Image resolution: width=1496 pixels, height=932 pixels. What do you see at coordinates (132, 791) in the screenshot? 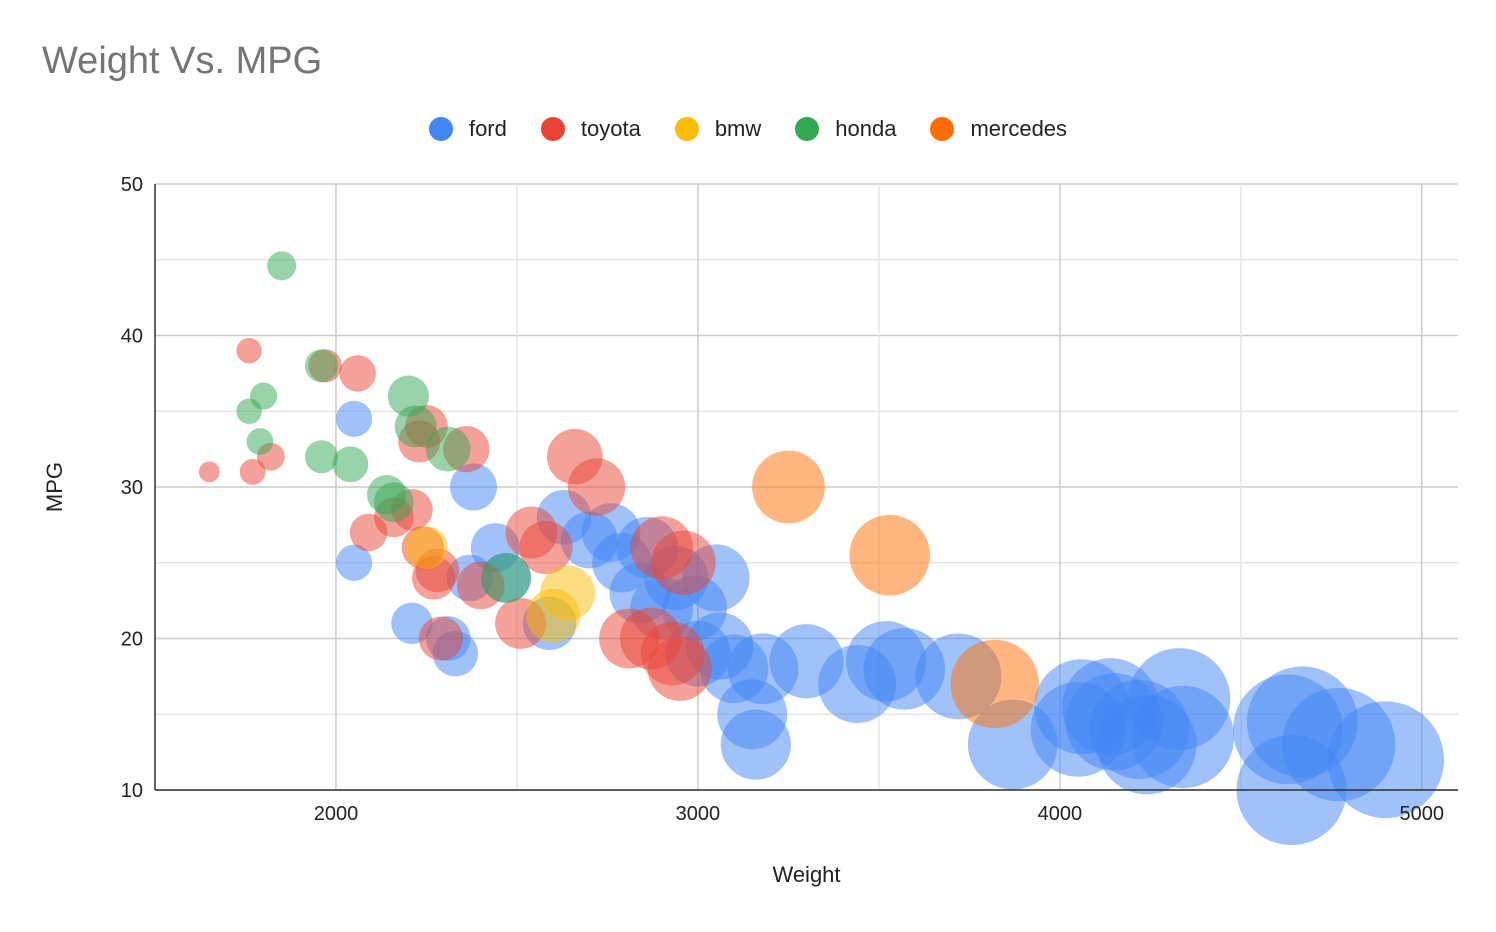
I see `y-tick-label: 10` at bounding box center [132, 791].